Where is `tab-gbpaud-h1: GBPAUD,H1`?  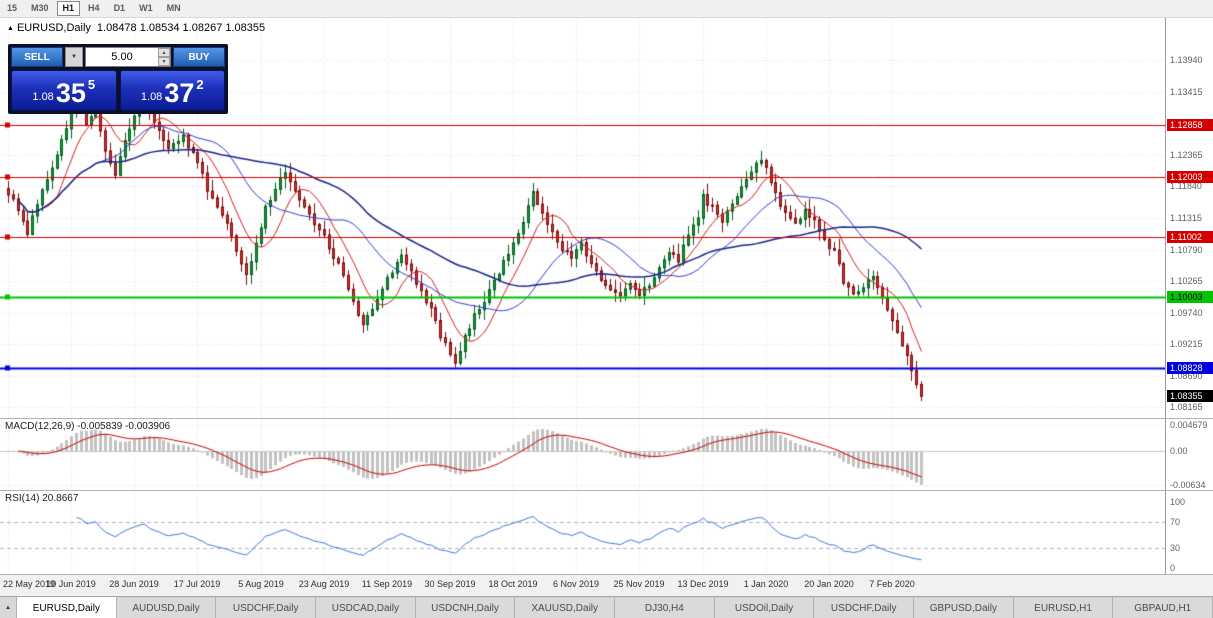 tab-gbpaud-h1: GBPAUD,H1 is located at coordinates (1163, 607).